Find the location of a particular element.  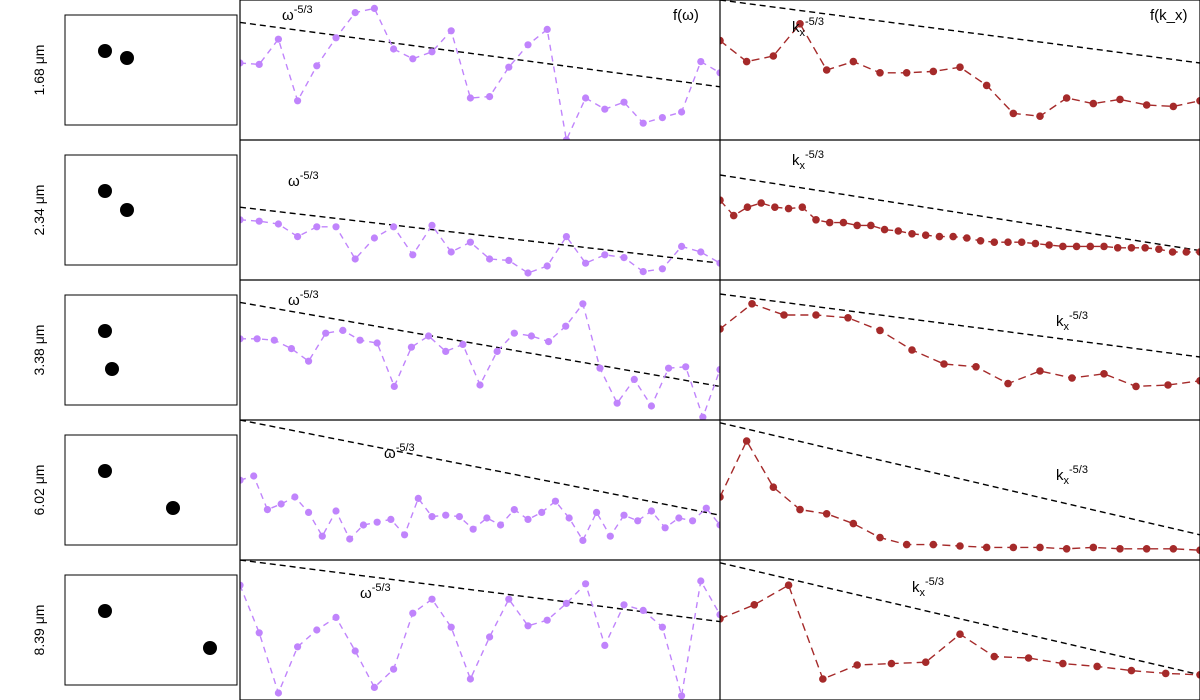

omega-panel-plot is located at coordinates (480, 72).